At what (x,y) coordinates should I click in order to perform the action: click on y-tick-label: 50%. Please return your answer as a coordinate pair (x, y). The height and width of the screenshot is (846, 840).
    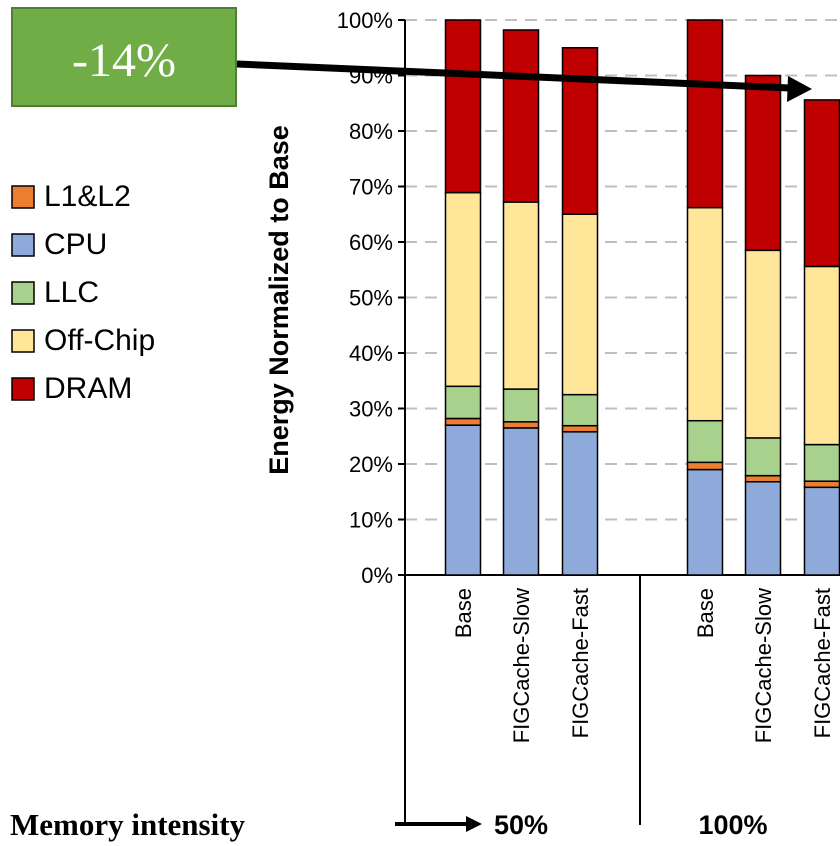
    Looking at the image, I should click on (371, 298).